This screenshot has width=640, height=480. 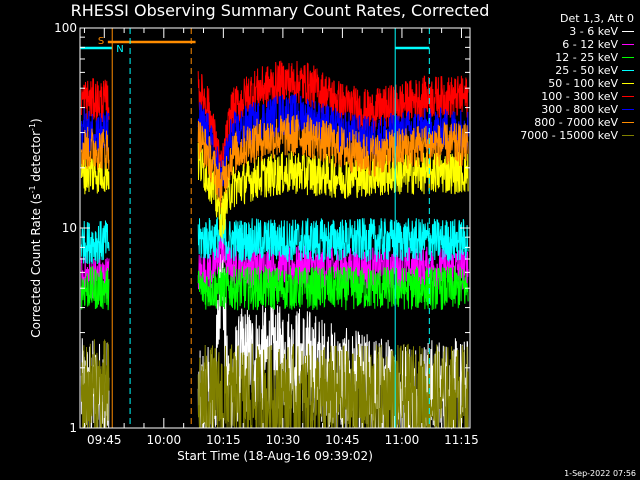 I want to click on legend-entry: 12 - 25 keV, so click(x=577, y=57).